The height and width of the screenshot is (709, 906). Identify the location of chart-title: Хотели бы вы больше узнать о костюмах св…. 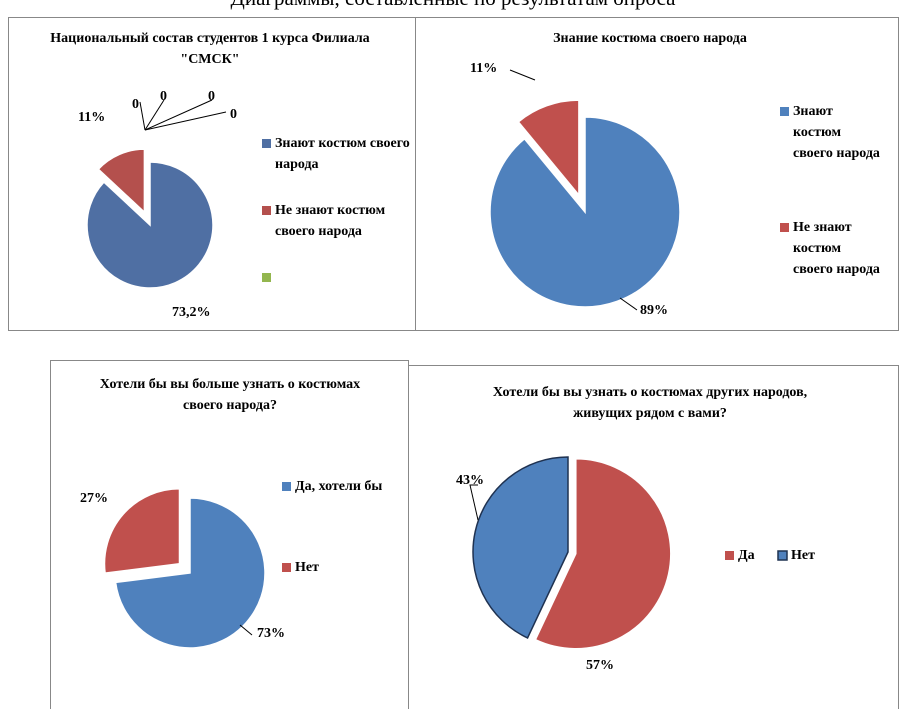
(230, 395).